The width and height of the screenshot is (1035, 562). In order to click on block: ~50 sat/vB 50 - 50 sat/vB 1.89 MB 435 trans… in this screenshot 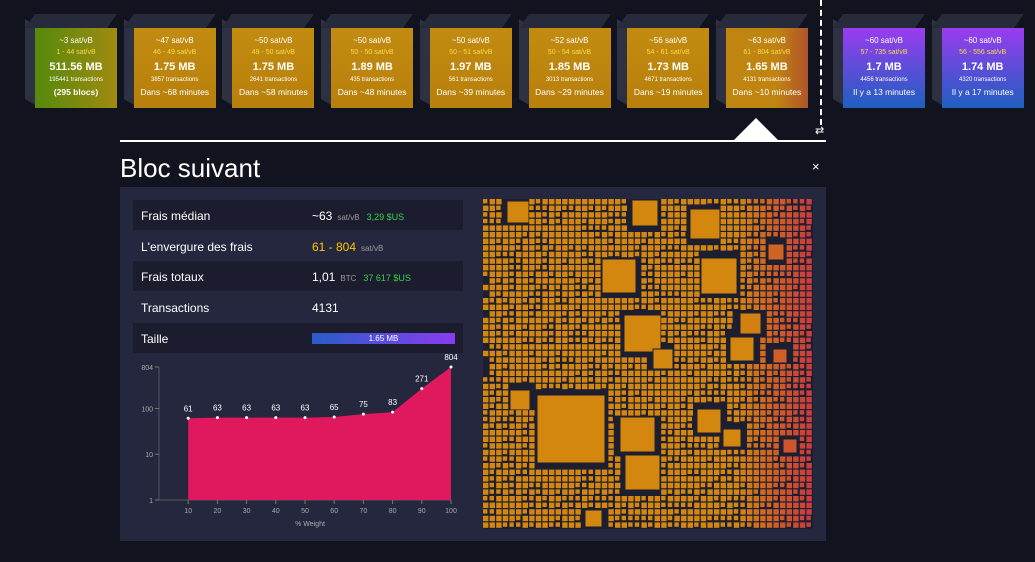, I will do `click(367, 61)`.